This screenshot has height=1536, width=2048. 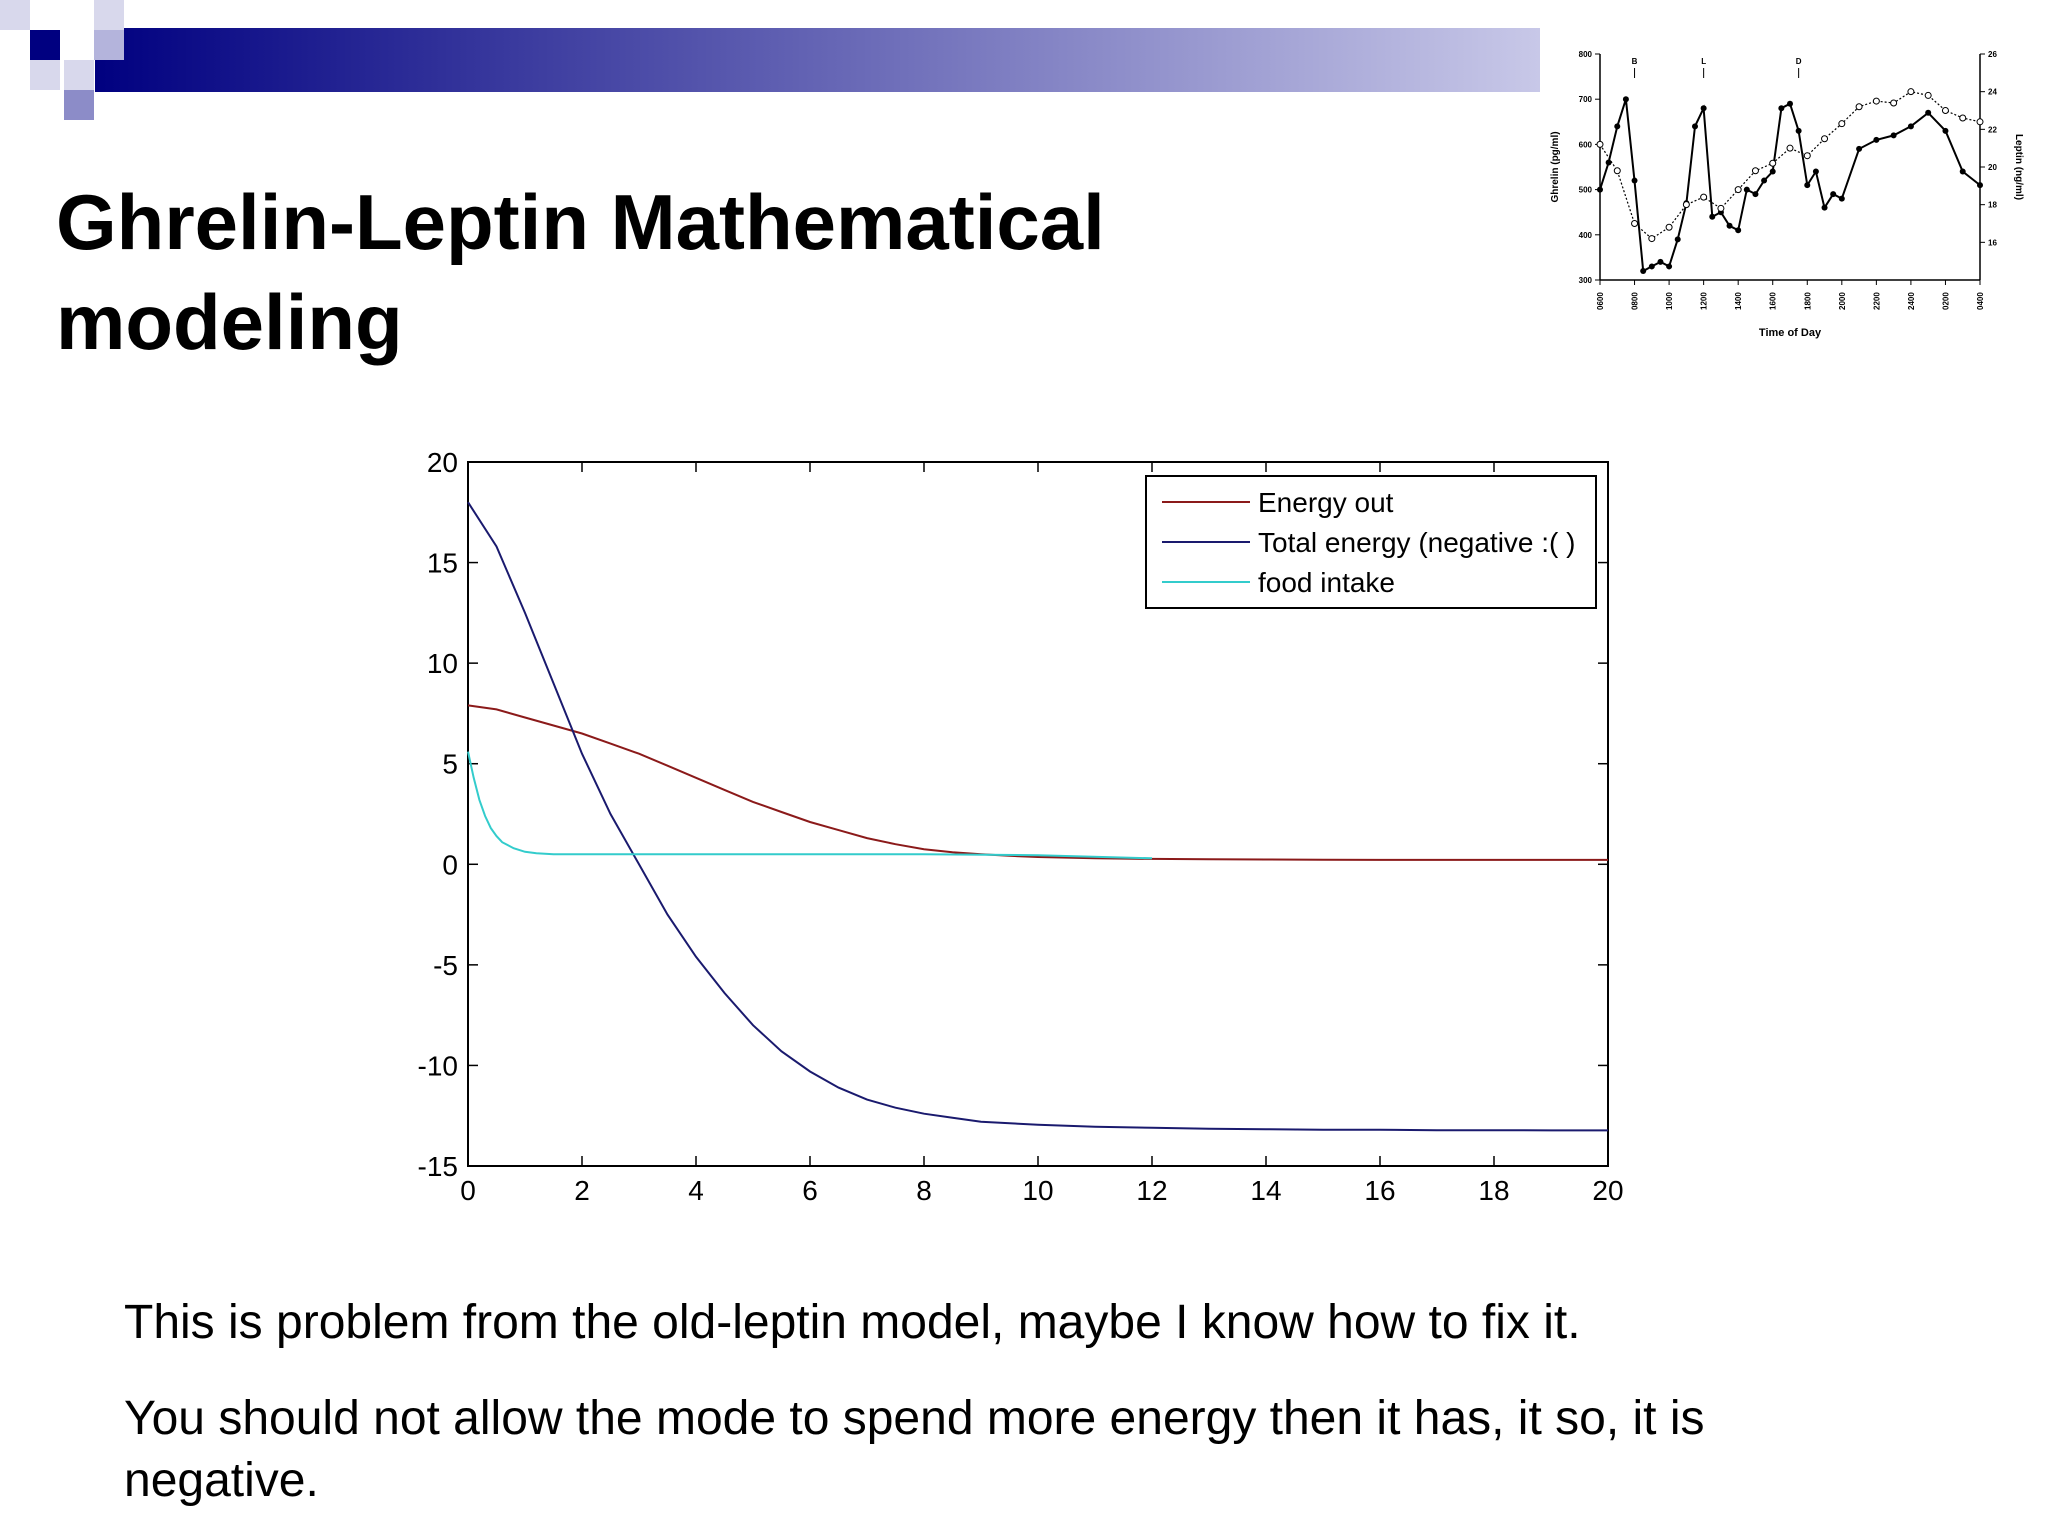 What do you see at coordinates (696, 1190) in the screenshot?
I see `x-tick-label: 4` at bounding box center [696, 1190].